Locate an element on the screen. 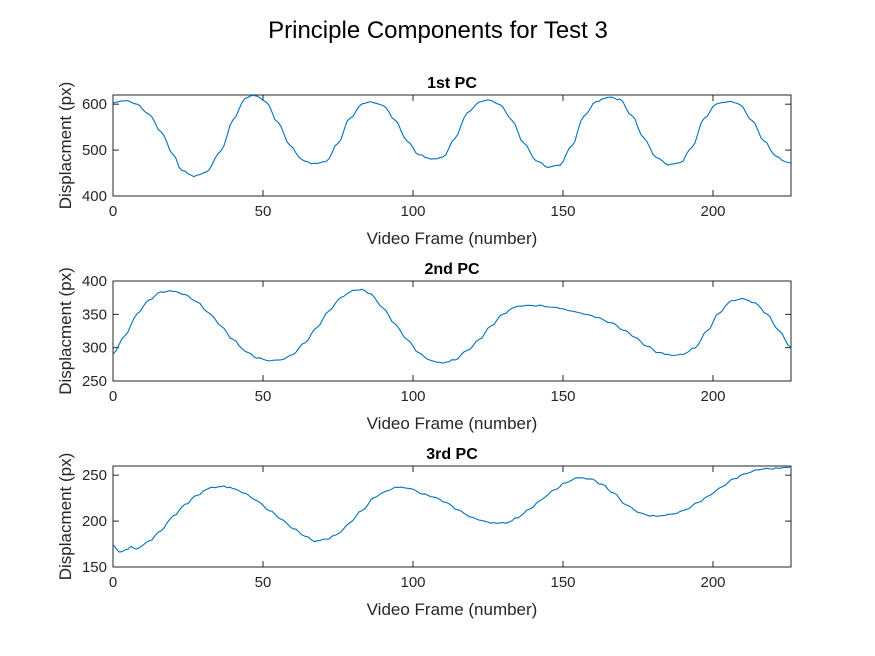 The image size is (875, 656). subplot-title: 2nd PC is located at coordinates (452, 269).